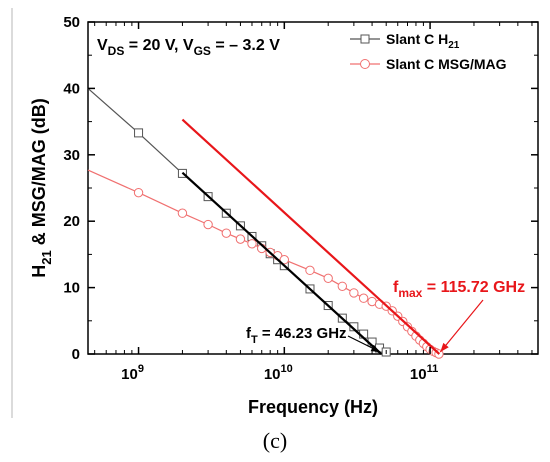 The image size is (550, 462). I want to click on bias-condition-label: VDS = 20 V, VGS = – 3.2 V, so click(188, 47).